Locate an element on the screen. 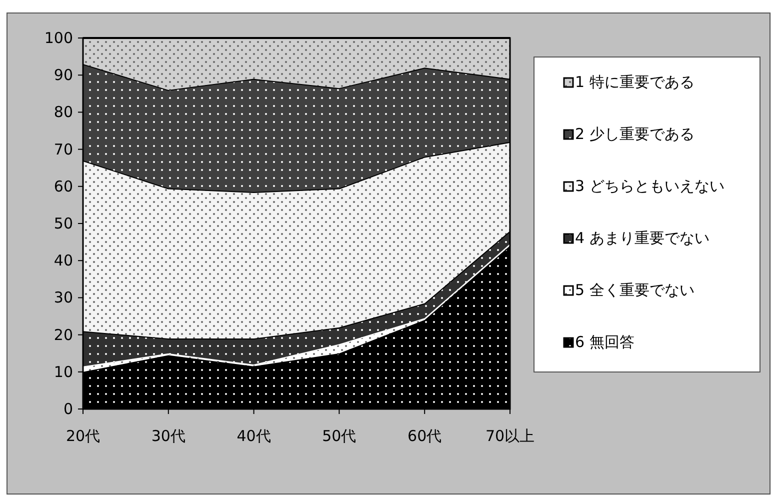  x-tick-label: 60代 is located at coordinates (425, 436).